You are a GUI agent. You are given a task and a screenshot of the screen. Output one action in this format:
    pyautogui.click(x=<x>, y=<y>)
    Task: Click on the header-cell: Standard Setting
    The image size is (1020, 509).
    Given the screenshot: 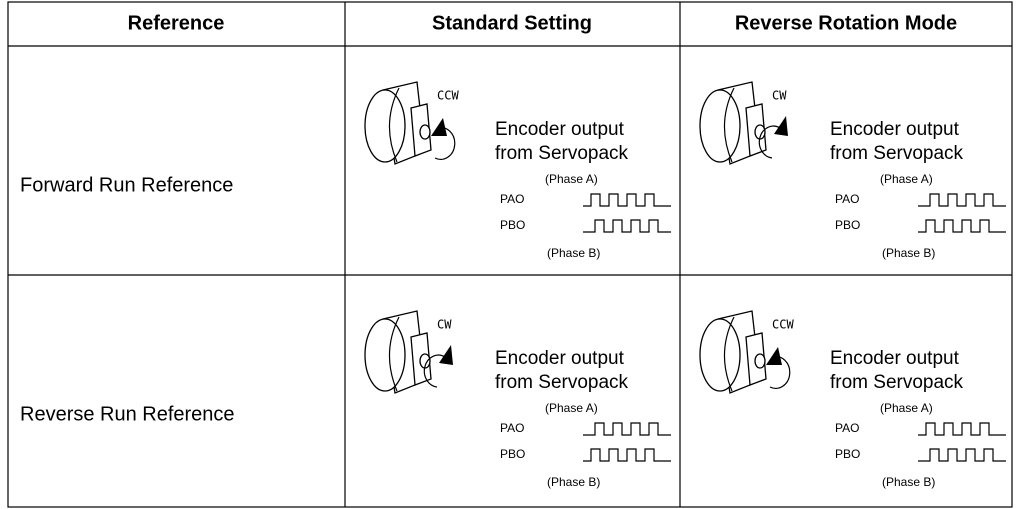 What is the action you would take?
    pyautogui.click(x=512, y=23)
    